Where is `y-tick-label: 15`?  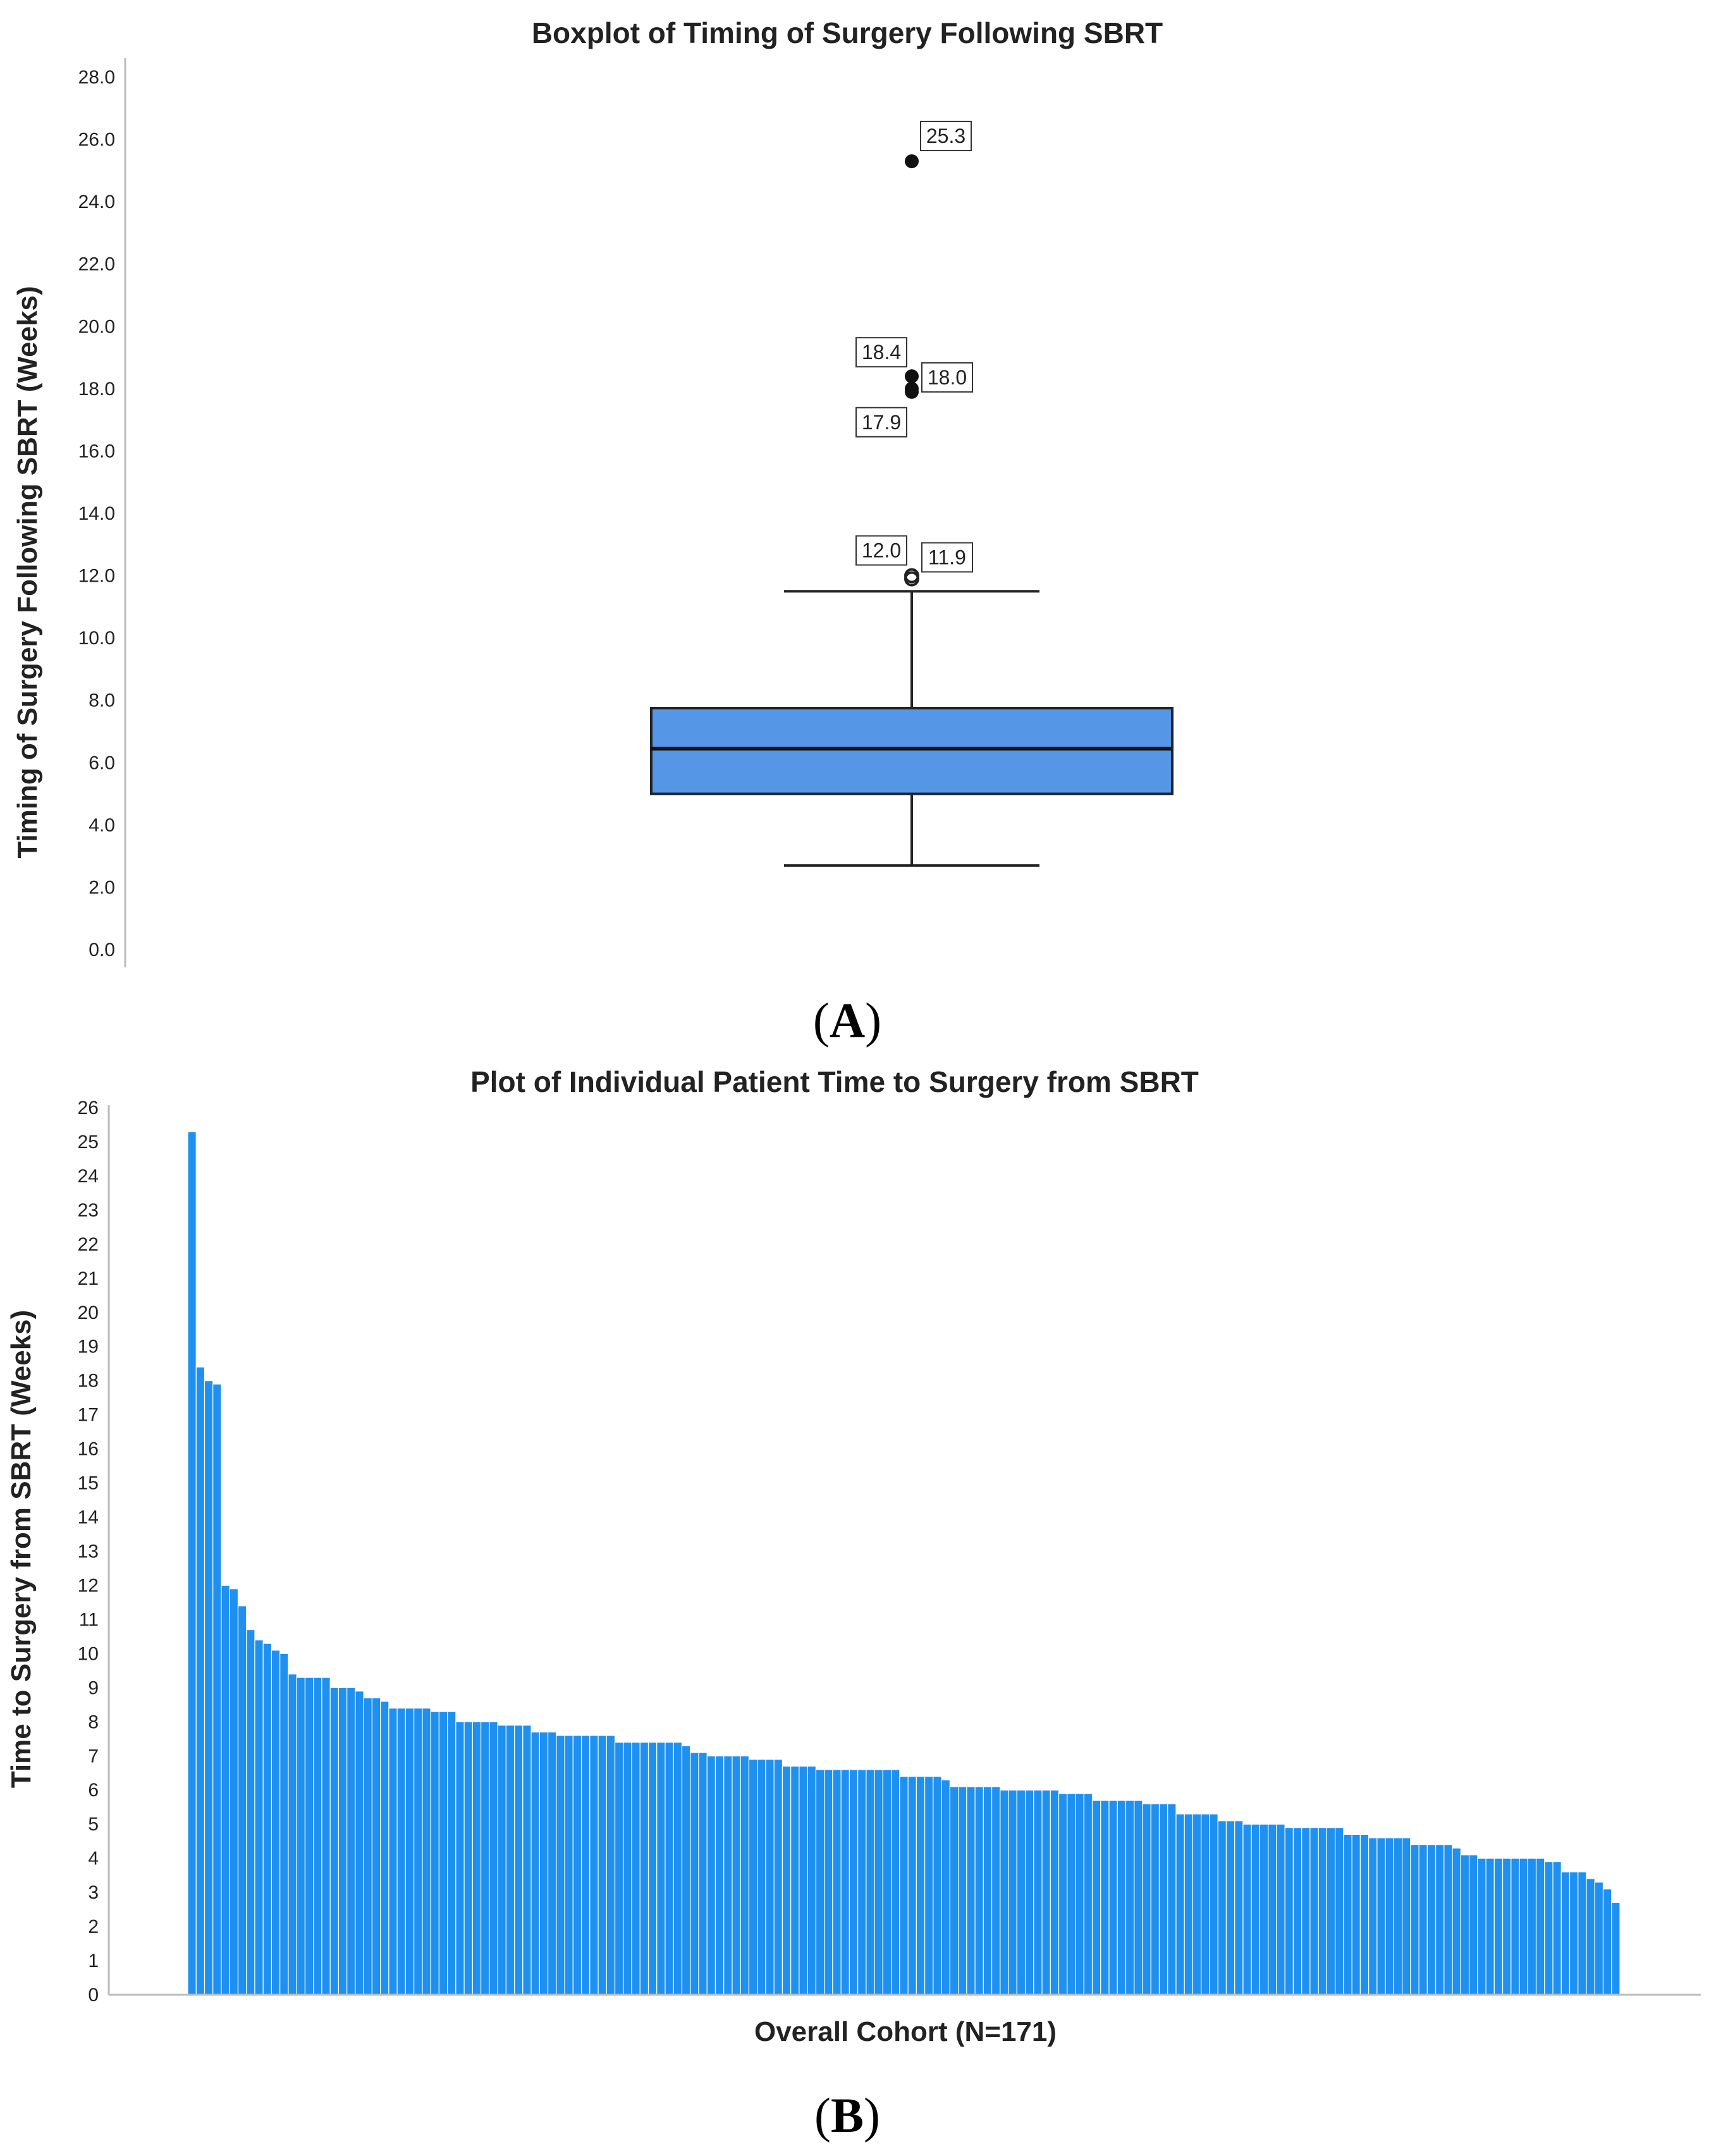
y-tick-label: 15 is located at coordinates (89, 1483).